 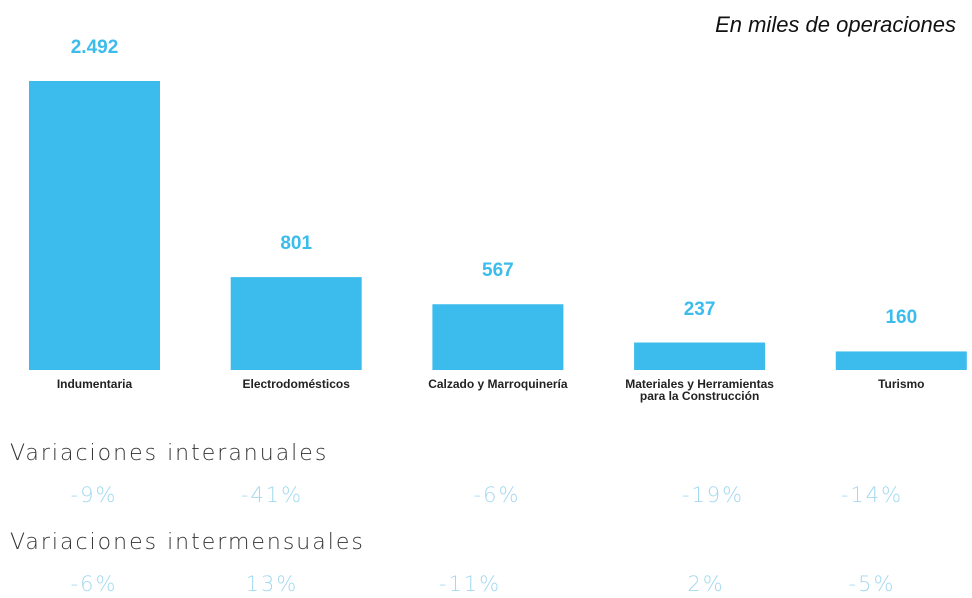 What do you see at coordinates (835, 24) in the screenshot?
I see `subtitle: En miles de operaciones` at bounding box center [835, 24].